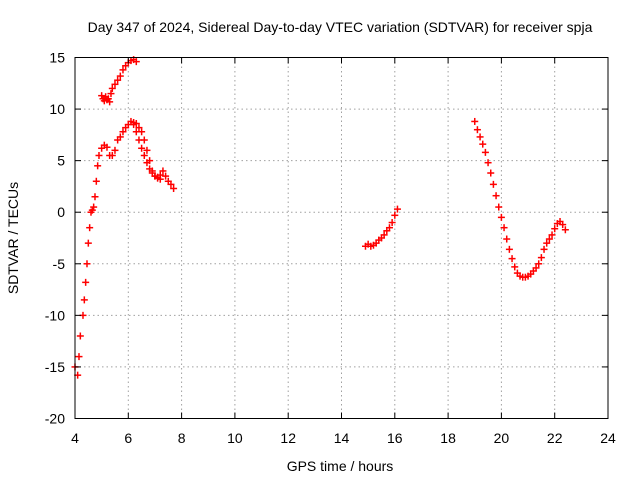 This screenshot has width=640, height=480. Describe the element at coordinates (128, 438) in the screenshot. I see `x-tick-label: 6` at that location.